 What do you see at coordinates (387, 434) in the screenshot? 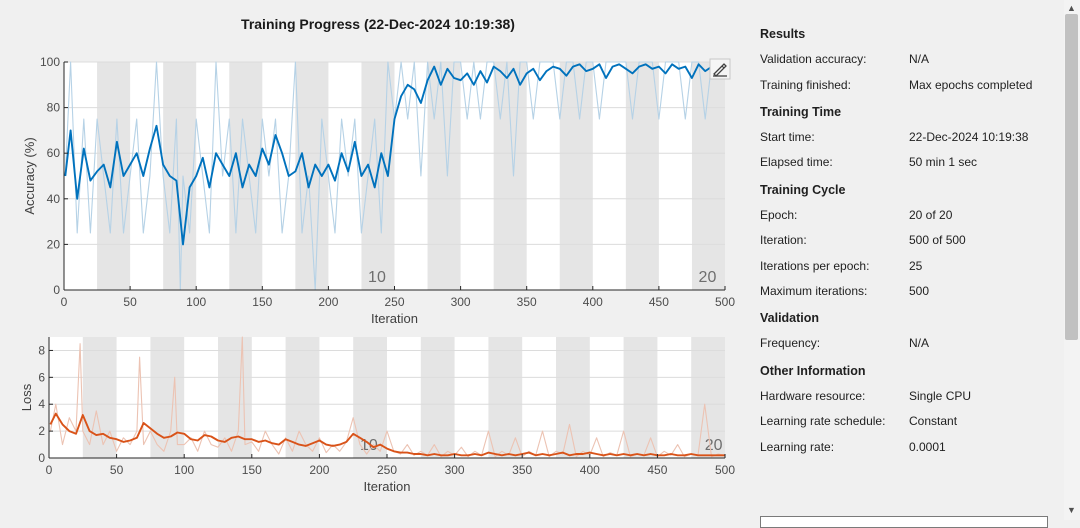
I see `loss-smoothed-line` at bounding box center [387, 434].